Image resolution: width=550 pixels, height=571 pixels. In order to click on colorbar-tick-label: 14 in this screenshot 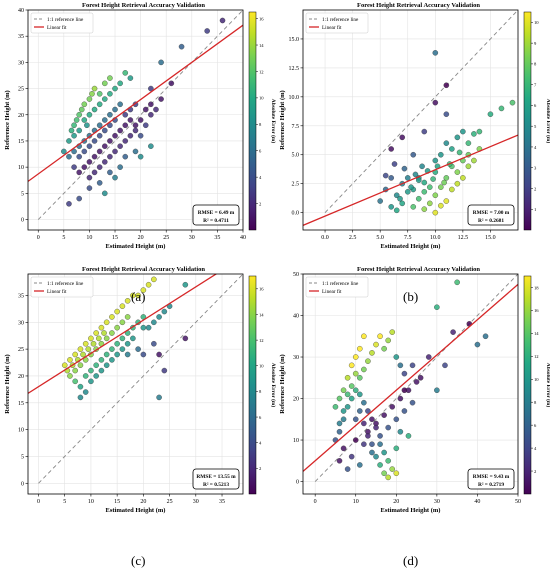, I will do `click(536, 333)`.